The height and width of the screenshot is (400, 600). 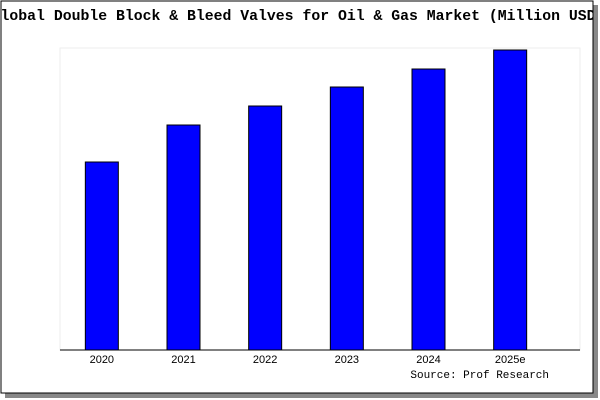 What do you see at coordinates (347, 360) in the screenshot?
I see `x-tick-label: 2023` at bounding box center [347, 360].